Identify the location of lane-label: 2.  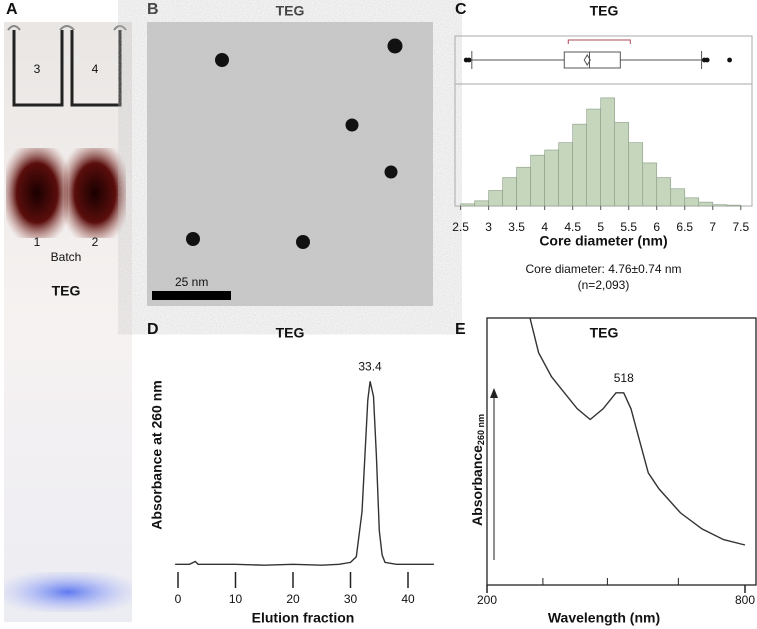
(95, 242).